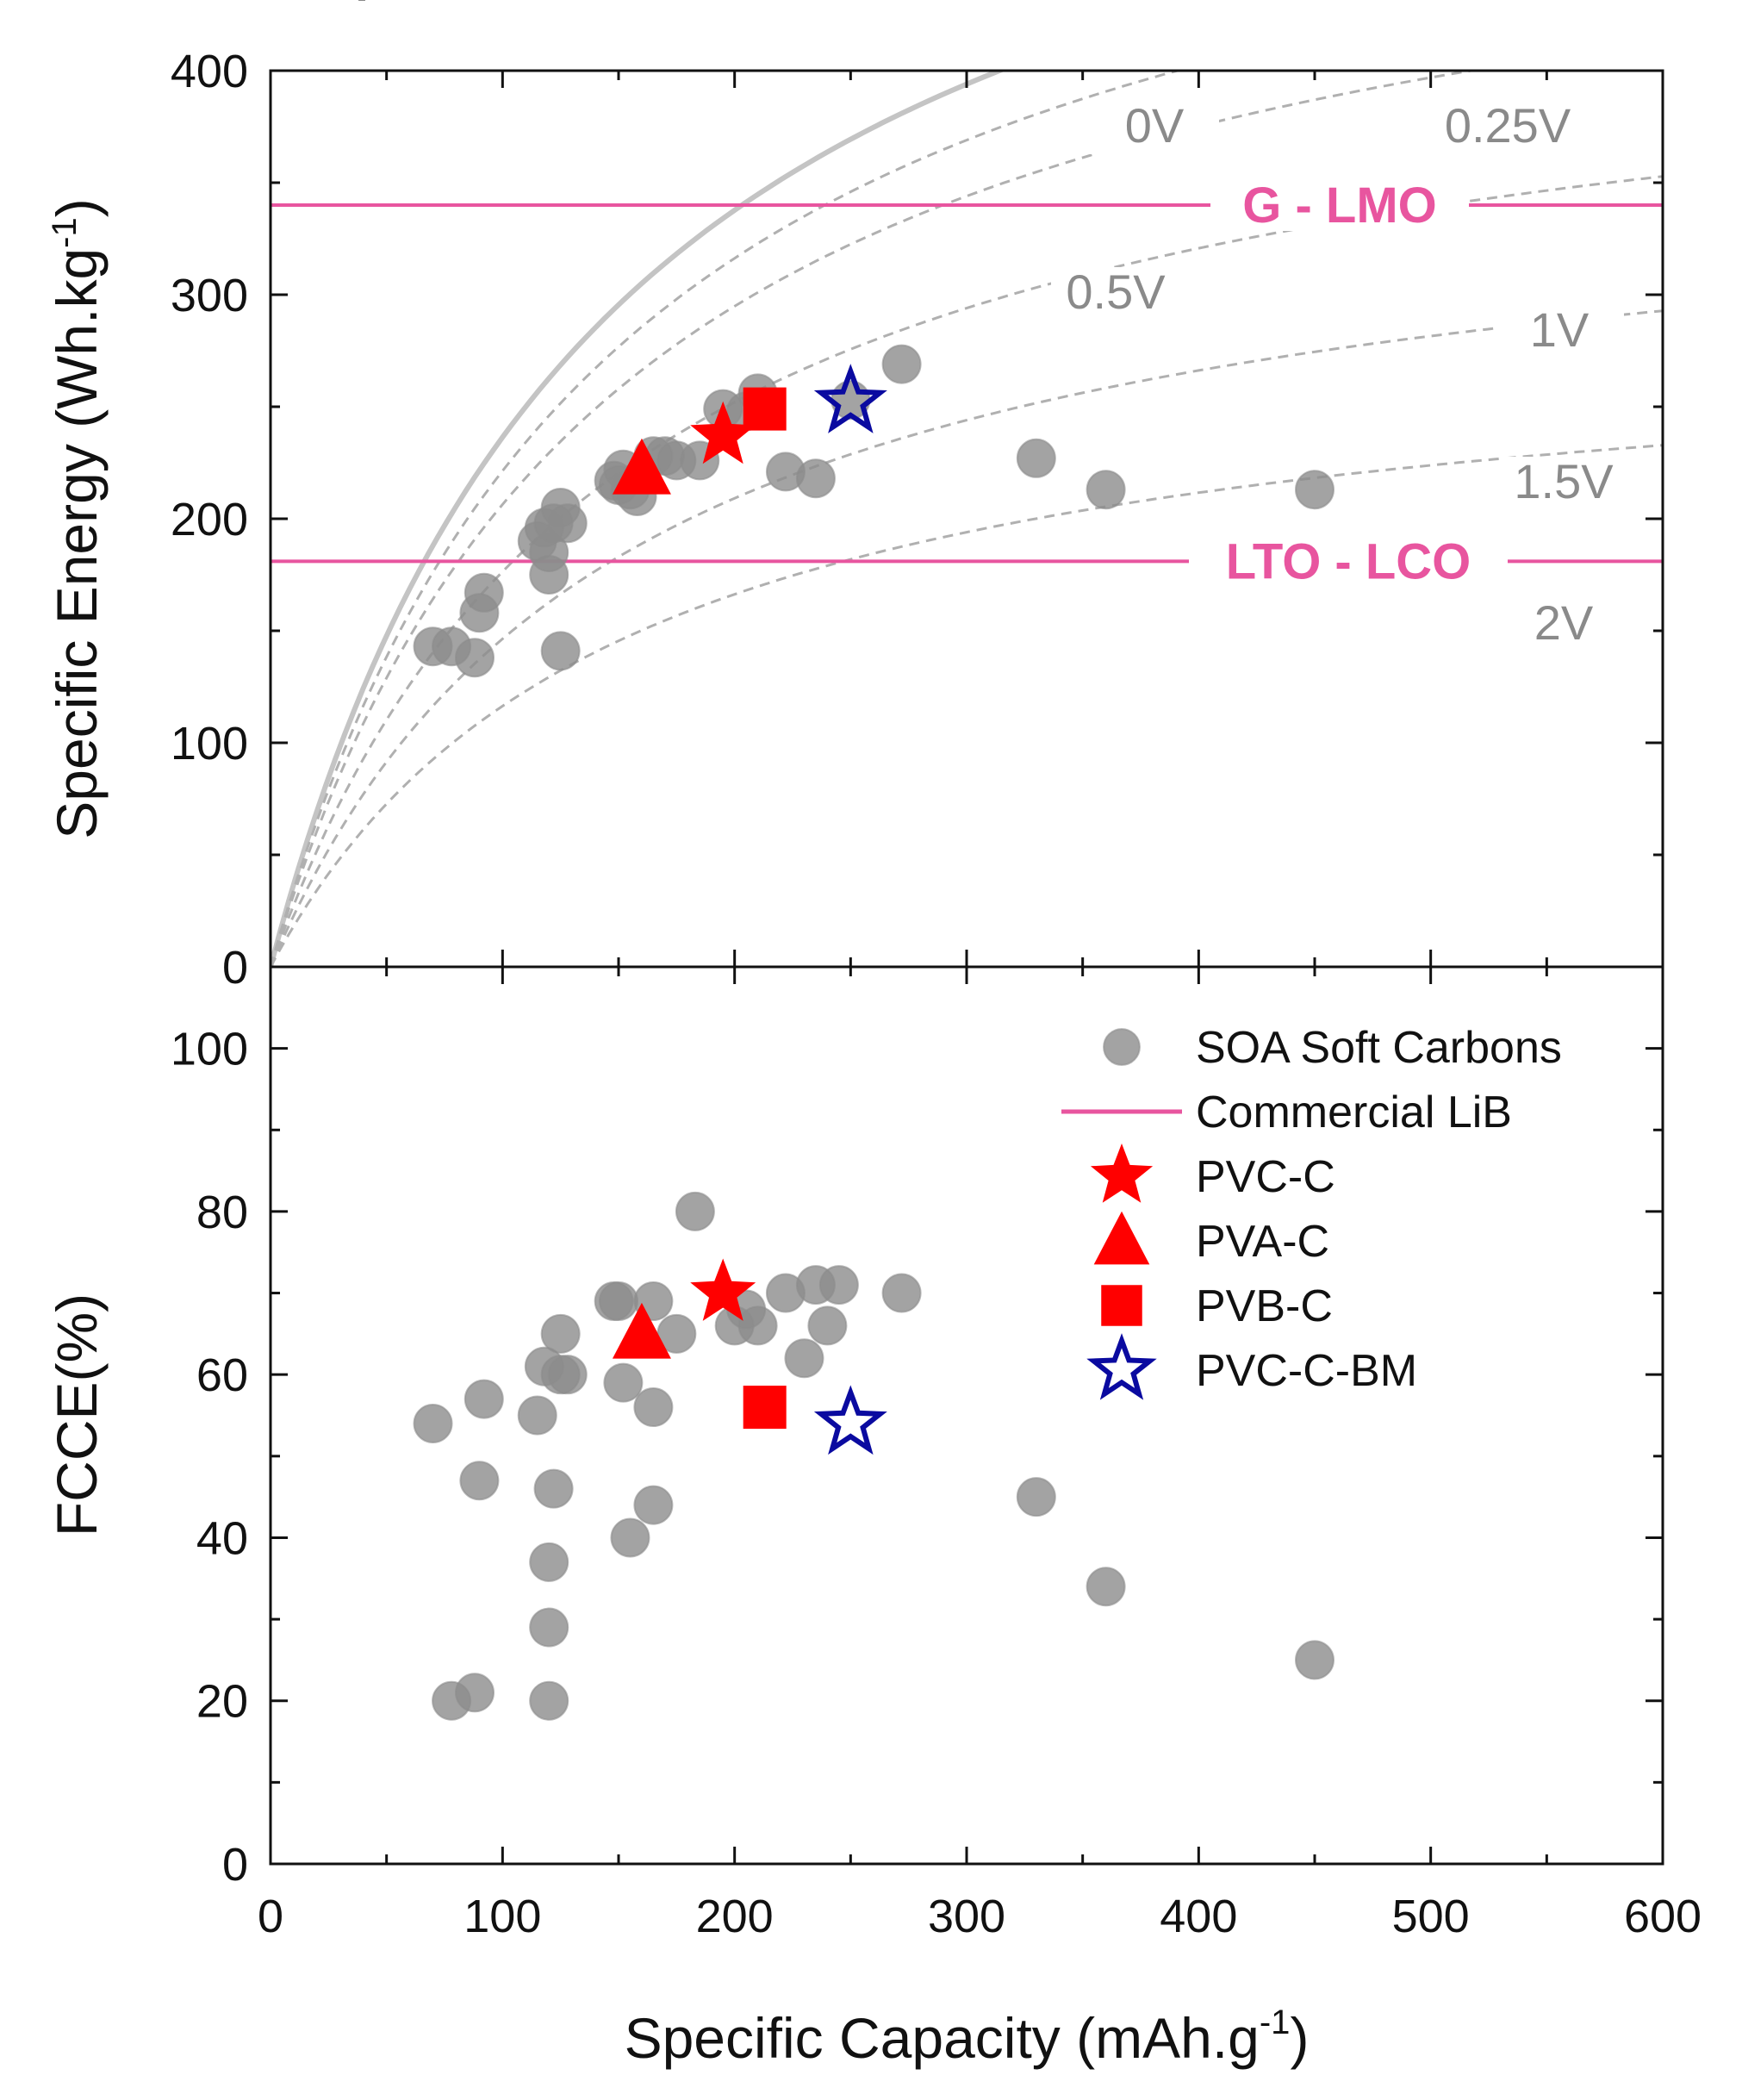 Image resolution: width=1742 pixels, height=2100 pixels. I want to click on bottom-y-tick-label: 20, so click(222, 1702).